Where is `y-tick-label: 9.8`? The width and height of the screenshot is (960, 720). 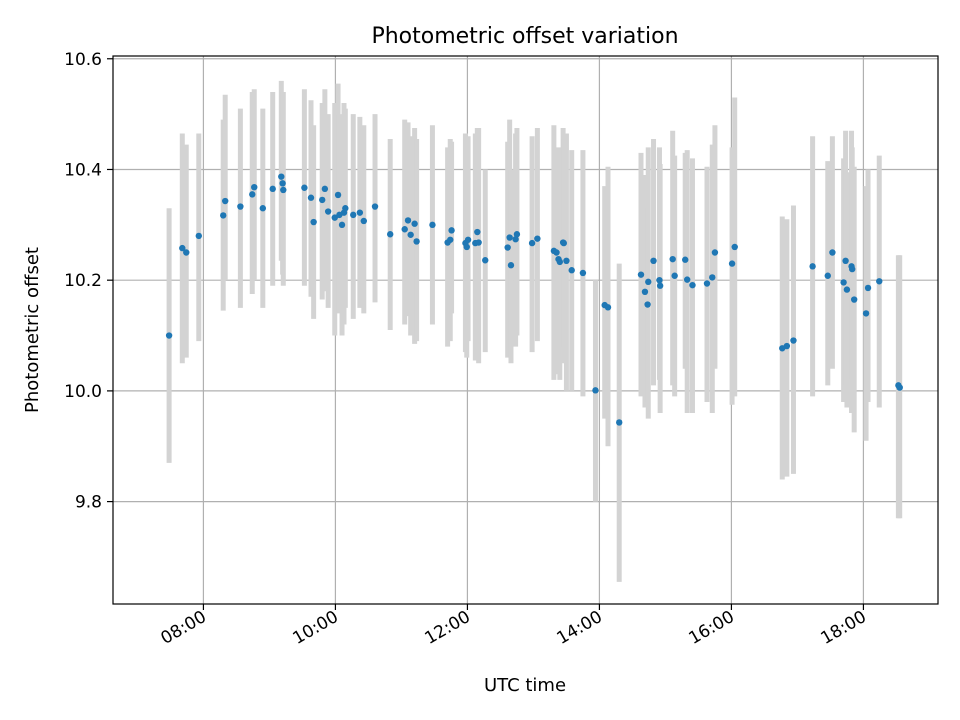
y-tick-label: 9.8 is located at coordinates (88, 503).